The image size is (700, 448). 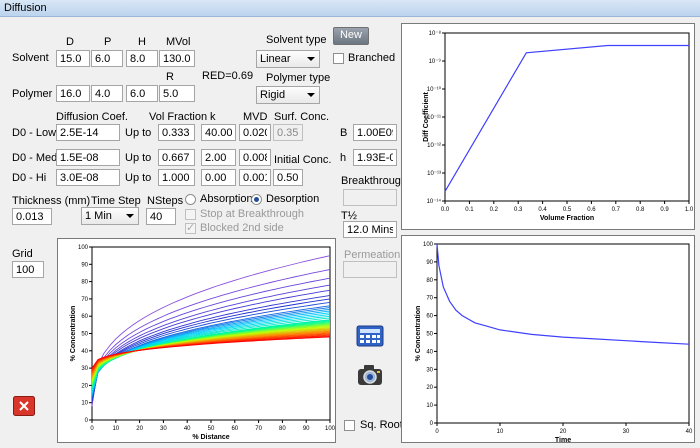 I want to click on solvent-type-select: Linear, so click(x=288, y=59).